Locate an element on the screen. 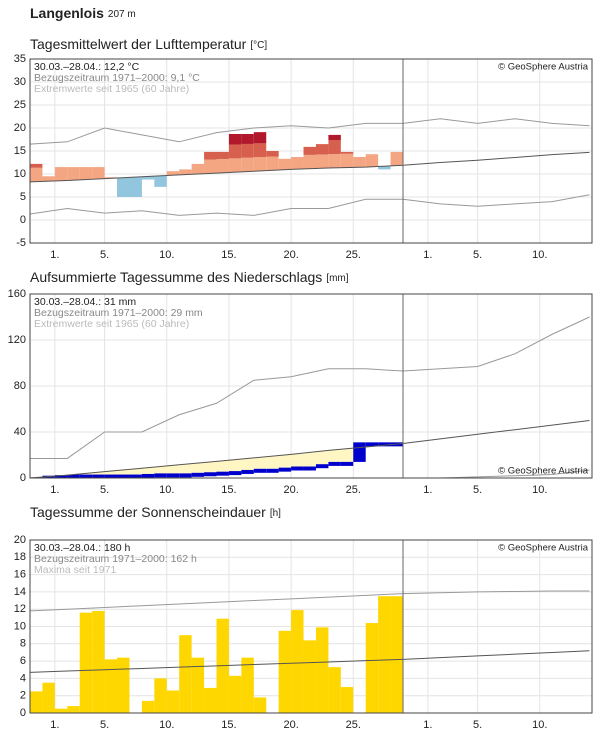  unit: [h] is located at coordinates (275, 513).